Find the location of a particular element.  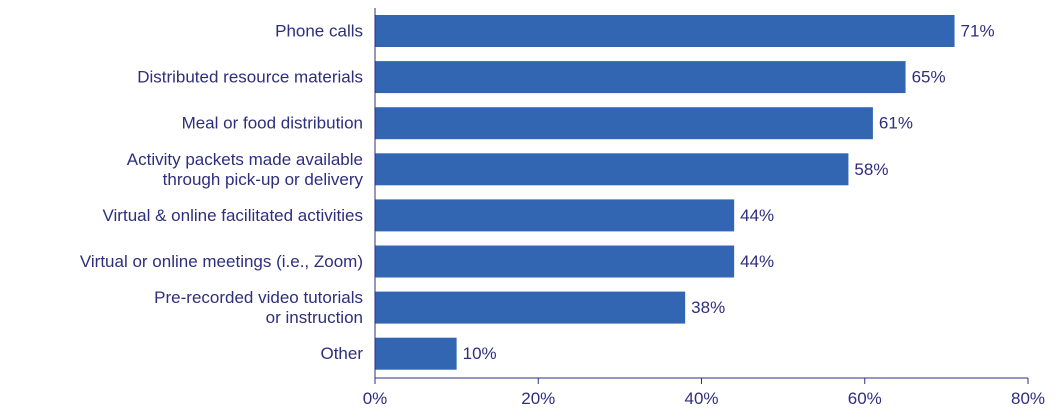

x-tick-label-2: 20% is located at coordinates (538, 398).